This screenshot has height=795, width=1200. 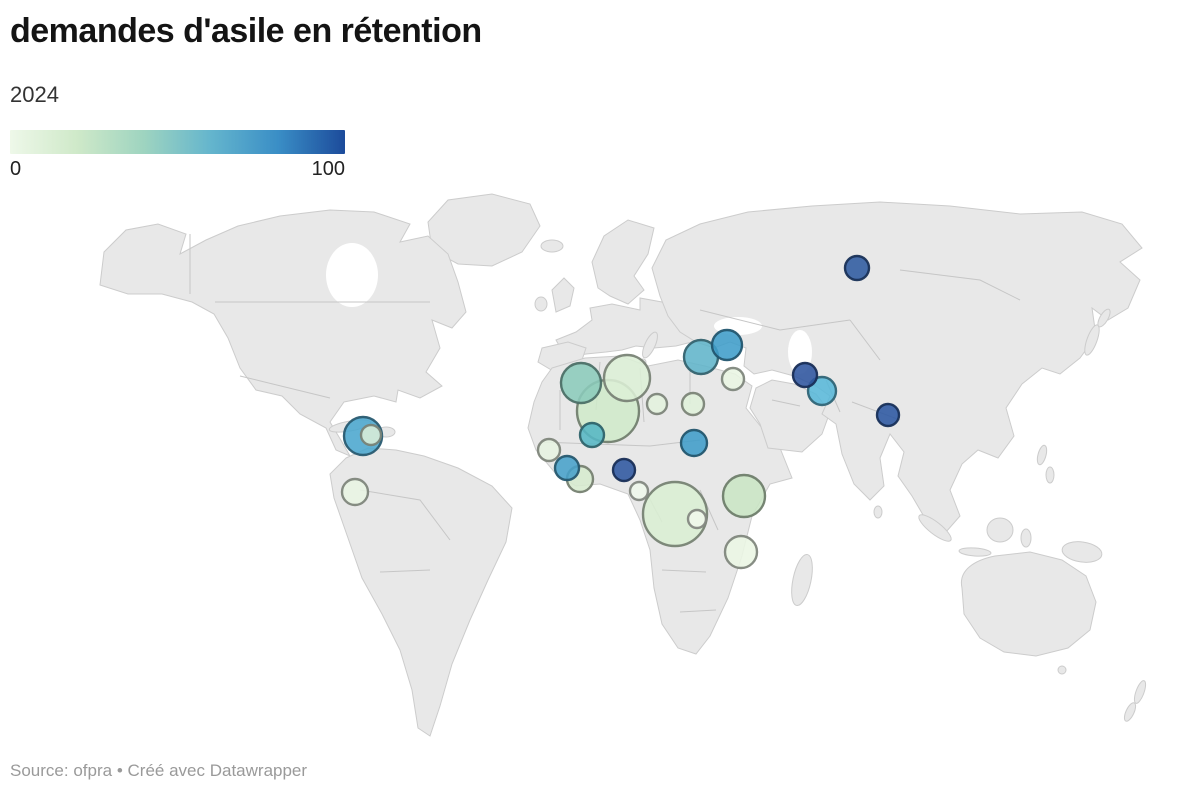 What do you see at coordinates (1000, 530) in the screenshot?
I see `island-borneo` at bounding box center [1000, 530].